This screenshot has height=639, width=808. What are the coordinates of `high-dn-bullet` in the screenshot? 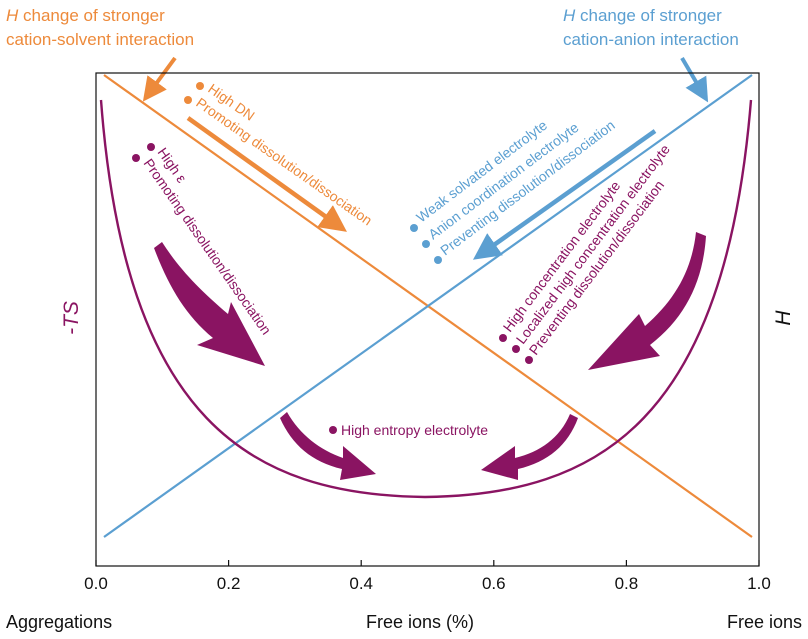 It's located at (200, 86).